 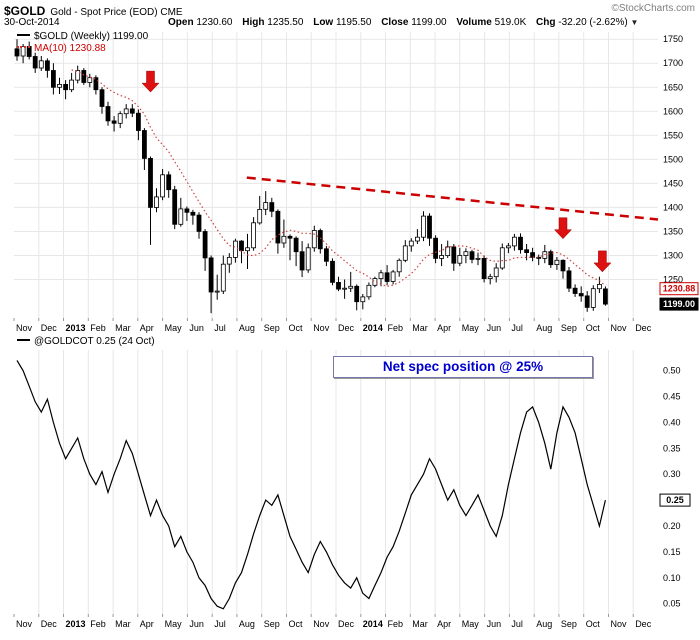 I want to click on symbol: $GOLD, so click(x=25, y=11).